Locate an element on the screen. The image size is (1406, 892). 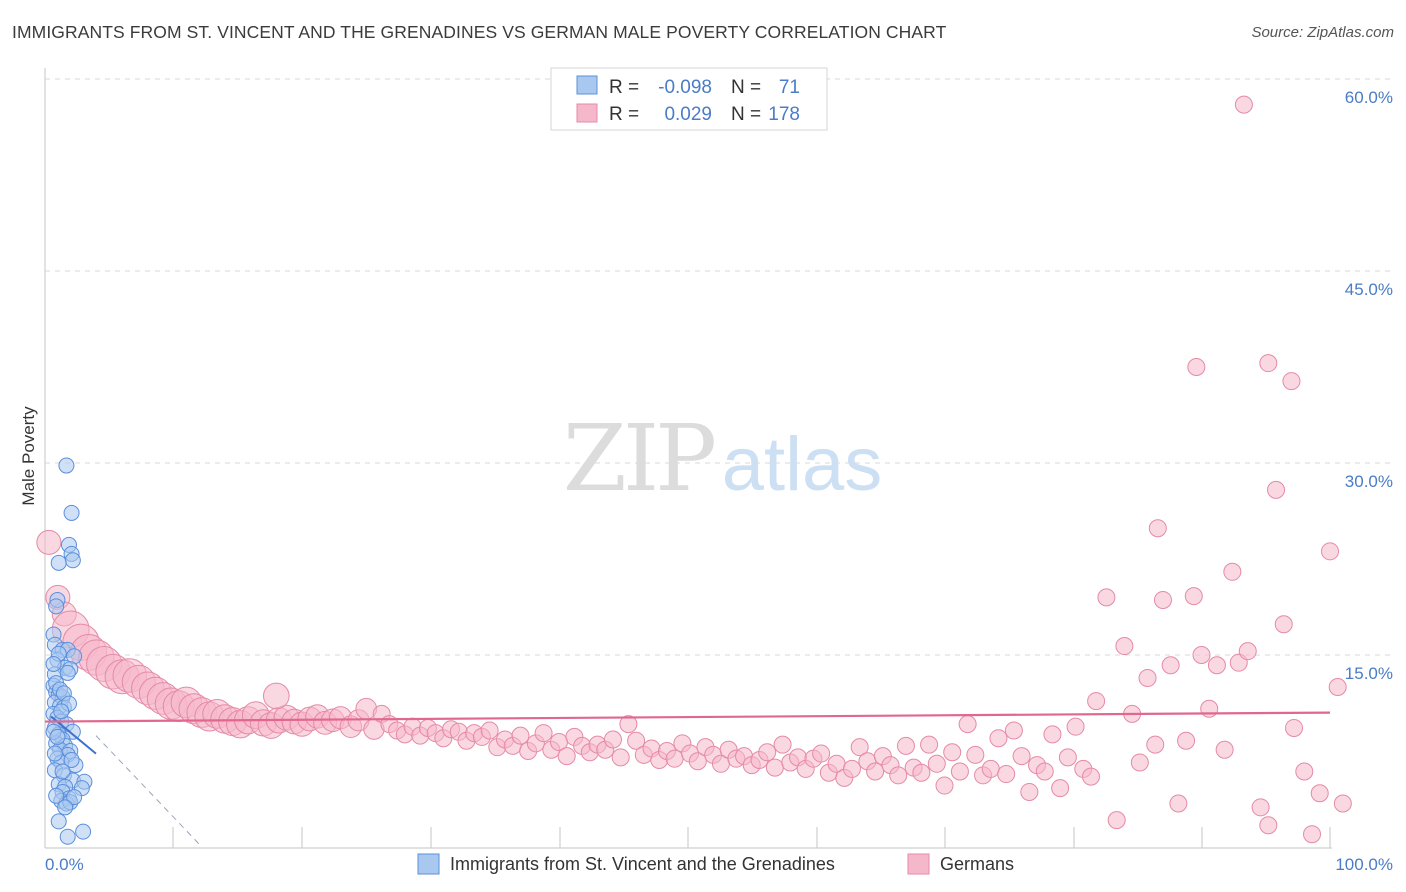
watermark-zip: ZIP is located at coordinates (638, 458).